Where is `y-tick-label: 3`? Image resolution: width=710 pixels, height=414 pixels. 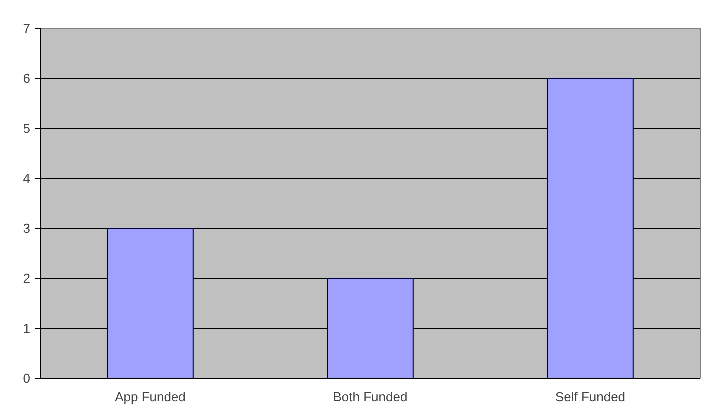
y-tick-label: 3 is located at coordinates (27, 228).